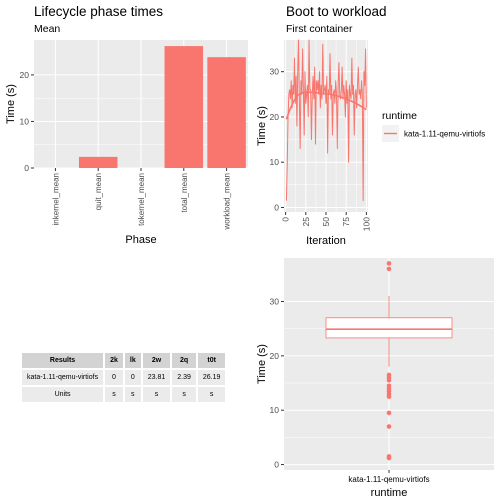 This screenshot has width=504, height=504. I want to click on box-x-axis-label: runtime, so click(389, 493).